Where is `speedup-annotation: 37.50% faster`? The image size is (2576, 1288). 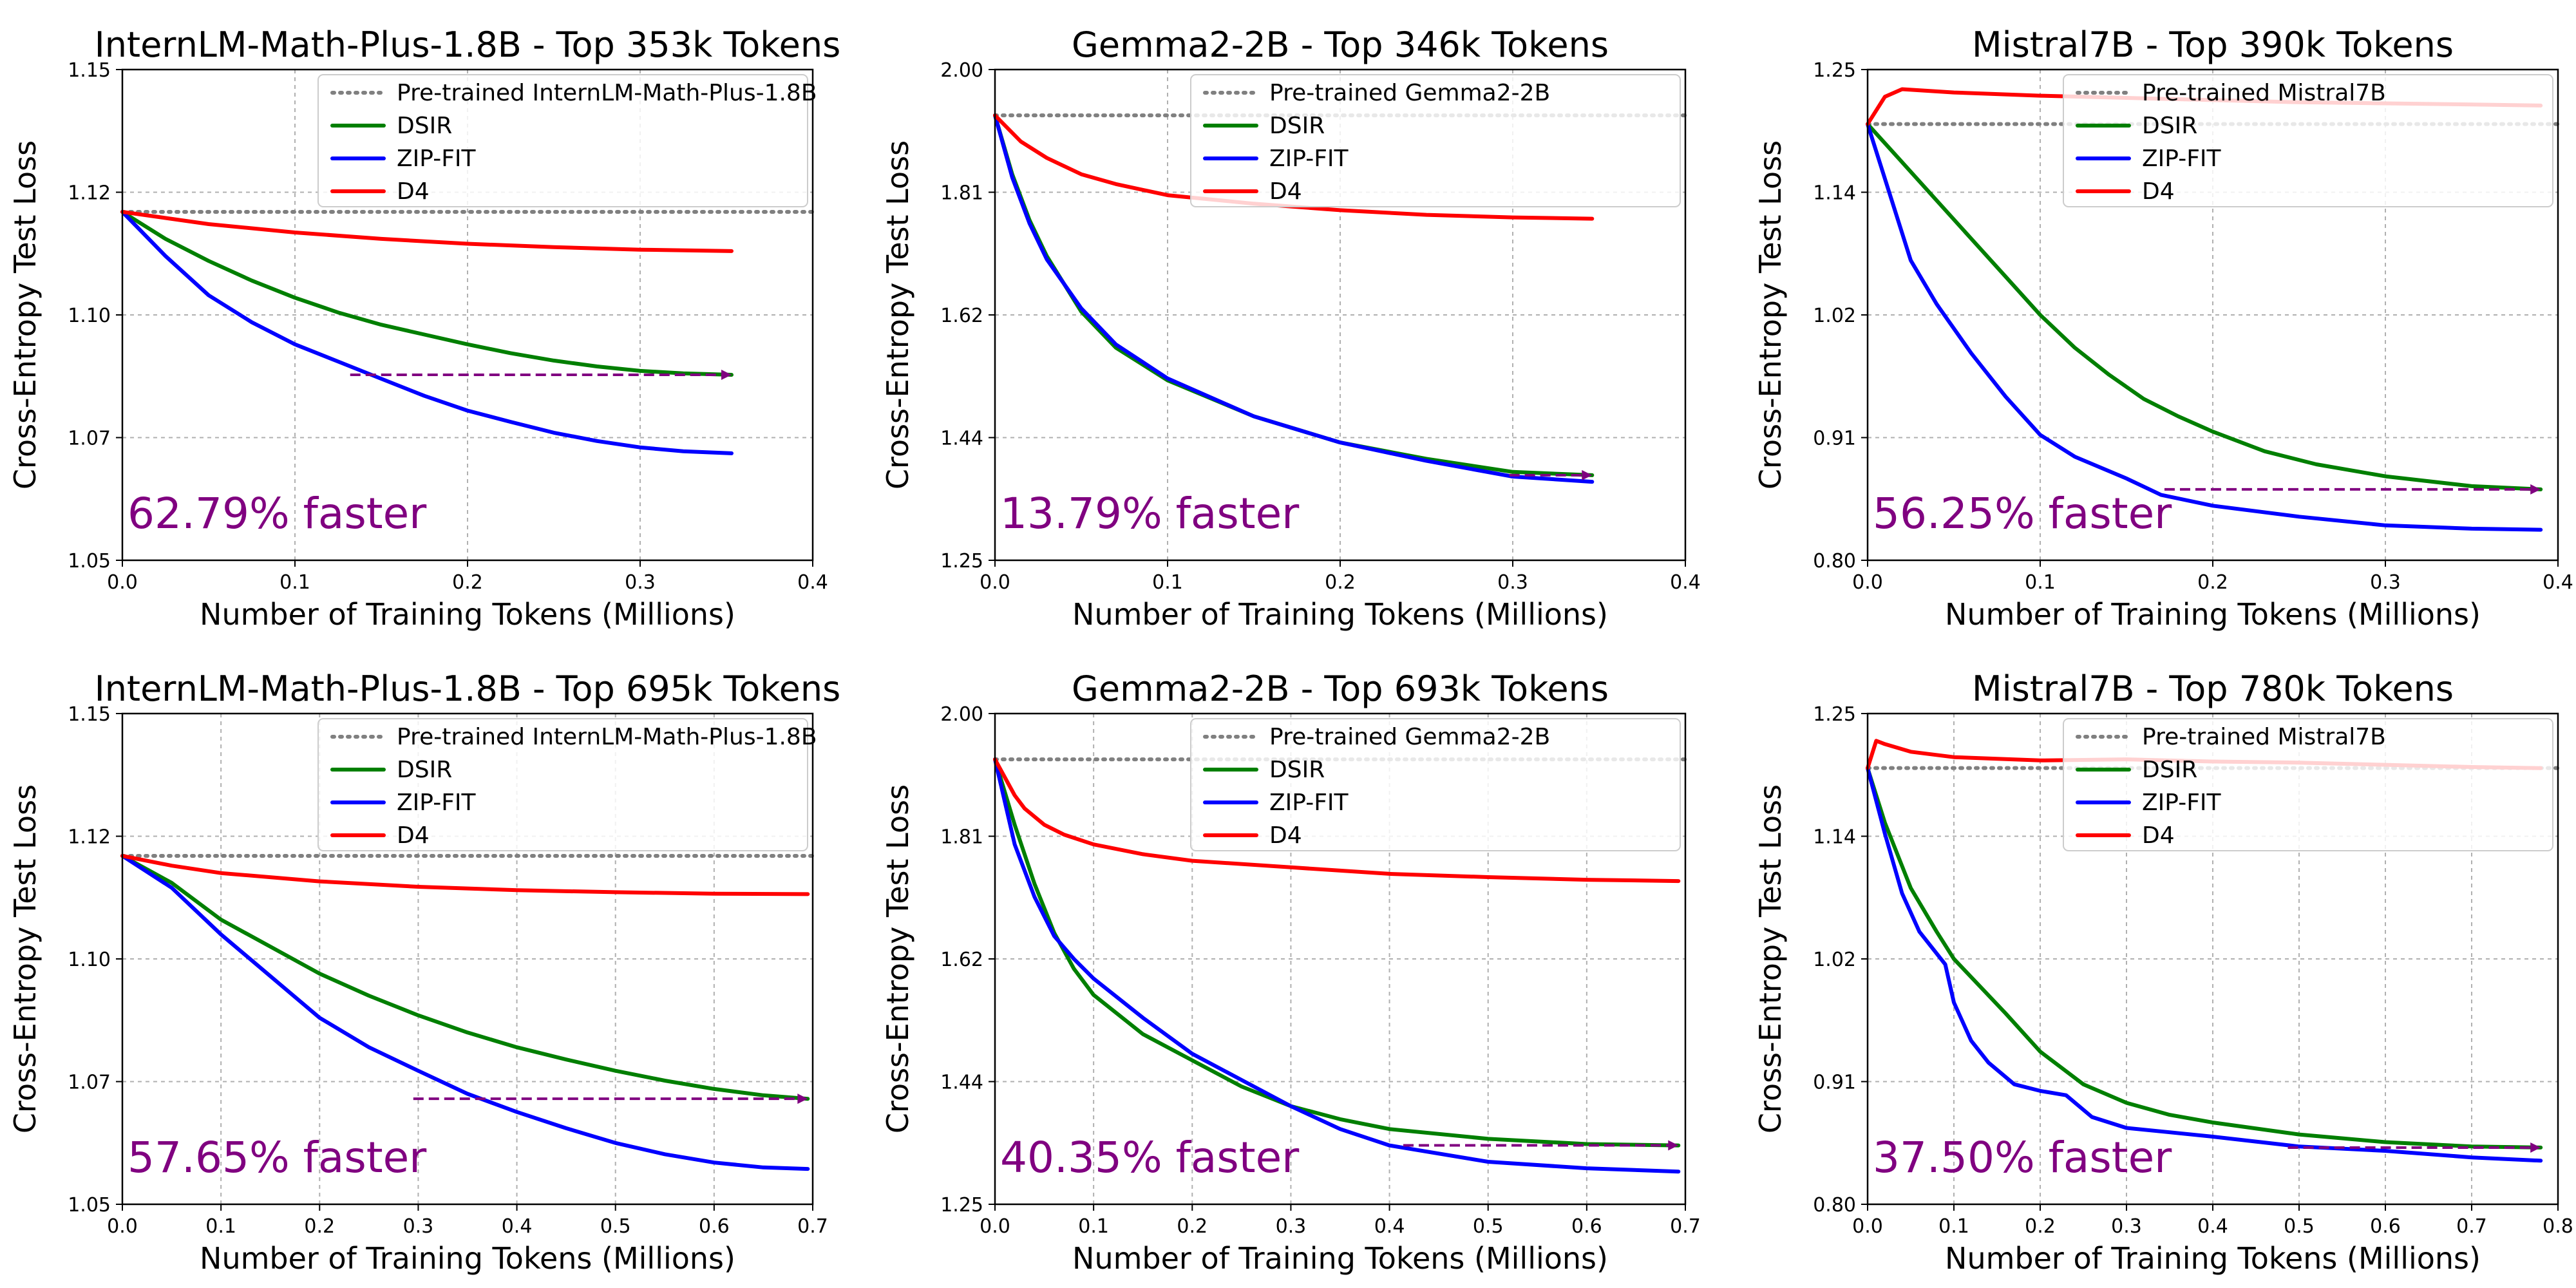 speedup-annotation: 37.50% faster is located at coordinates (2022, 1157).